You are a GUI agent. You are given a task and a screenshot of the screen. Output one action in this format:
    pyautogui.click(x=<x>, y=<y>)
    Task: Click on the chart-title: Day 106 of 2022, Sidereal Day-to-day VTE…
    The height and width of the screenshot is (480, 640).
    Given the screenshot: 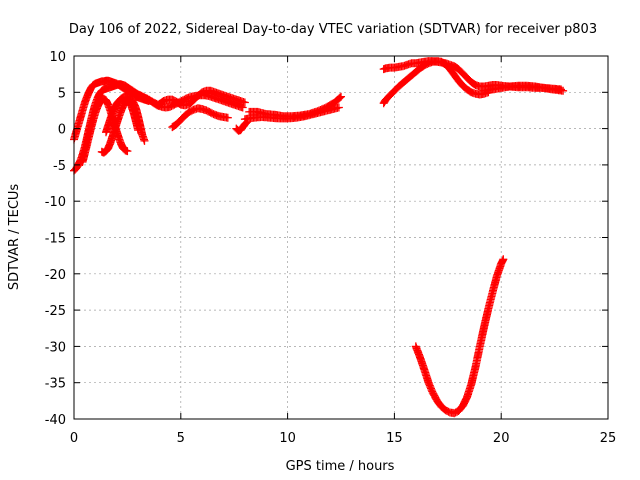 What is the action you would take?
    pyautogui.click(x=333, y=29)
    